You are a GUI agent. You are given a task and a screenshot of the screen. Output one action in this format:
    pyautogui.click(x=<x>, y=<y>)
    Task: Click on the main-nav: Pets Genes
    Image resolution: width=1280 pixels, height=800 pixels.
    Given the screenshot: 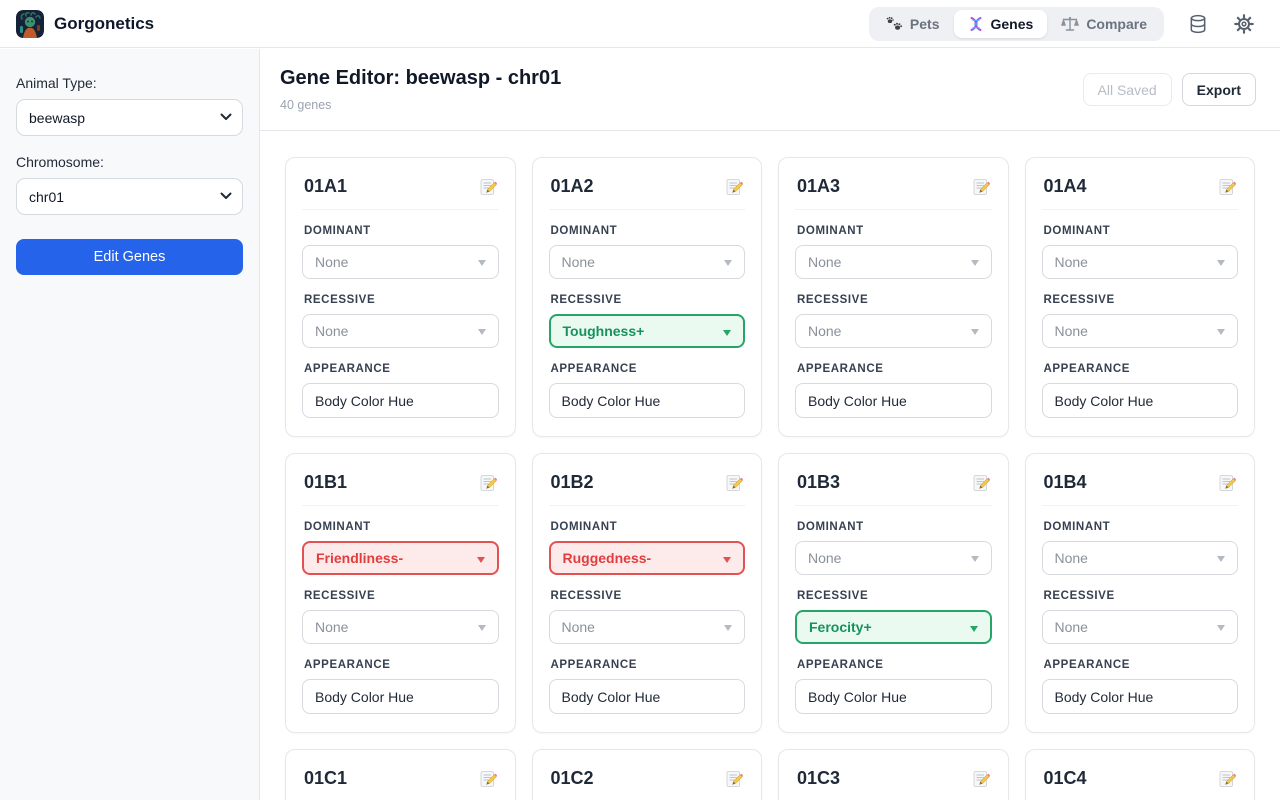 What is the action you would take?
    pyautogui.click(x=1016, y=23)
    